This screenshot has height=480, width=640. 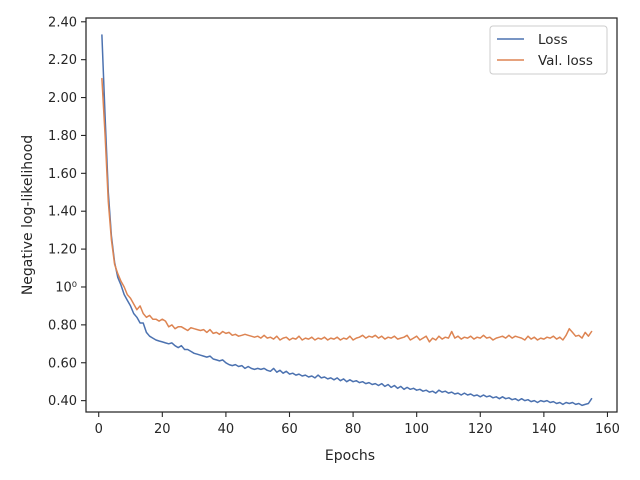 I want to click on y-tick-label: 10⁰, so click(x=66, y=287).